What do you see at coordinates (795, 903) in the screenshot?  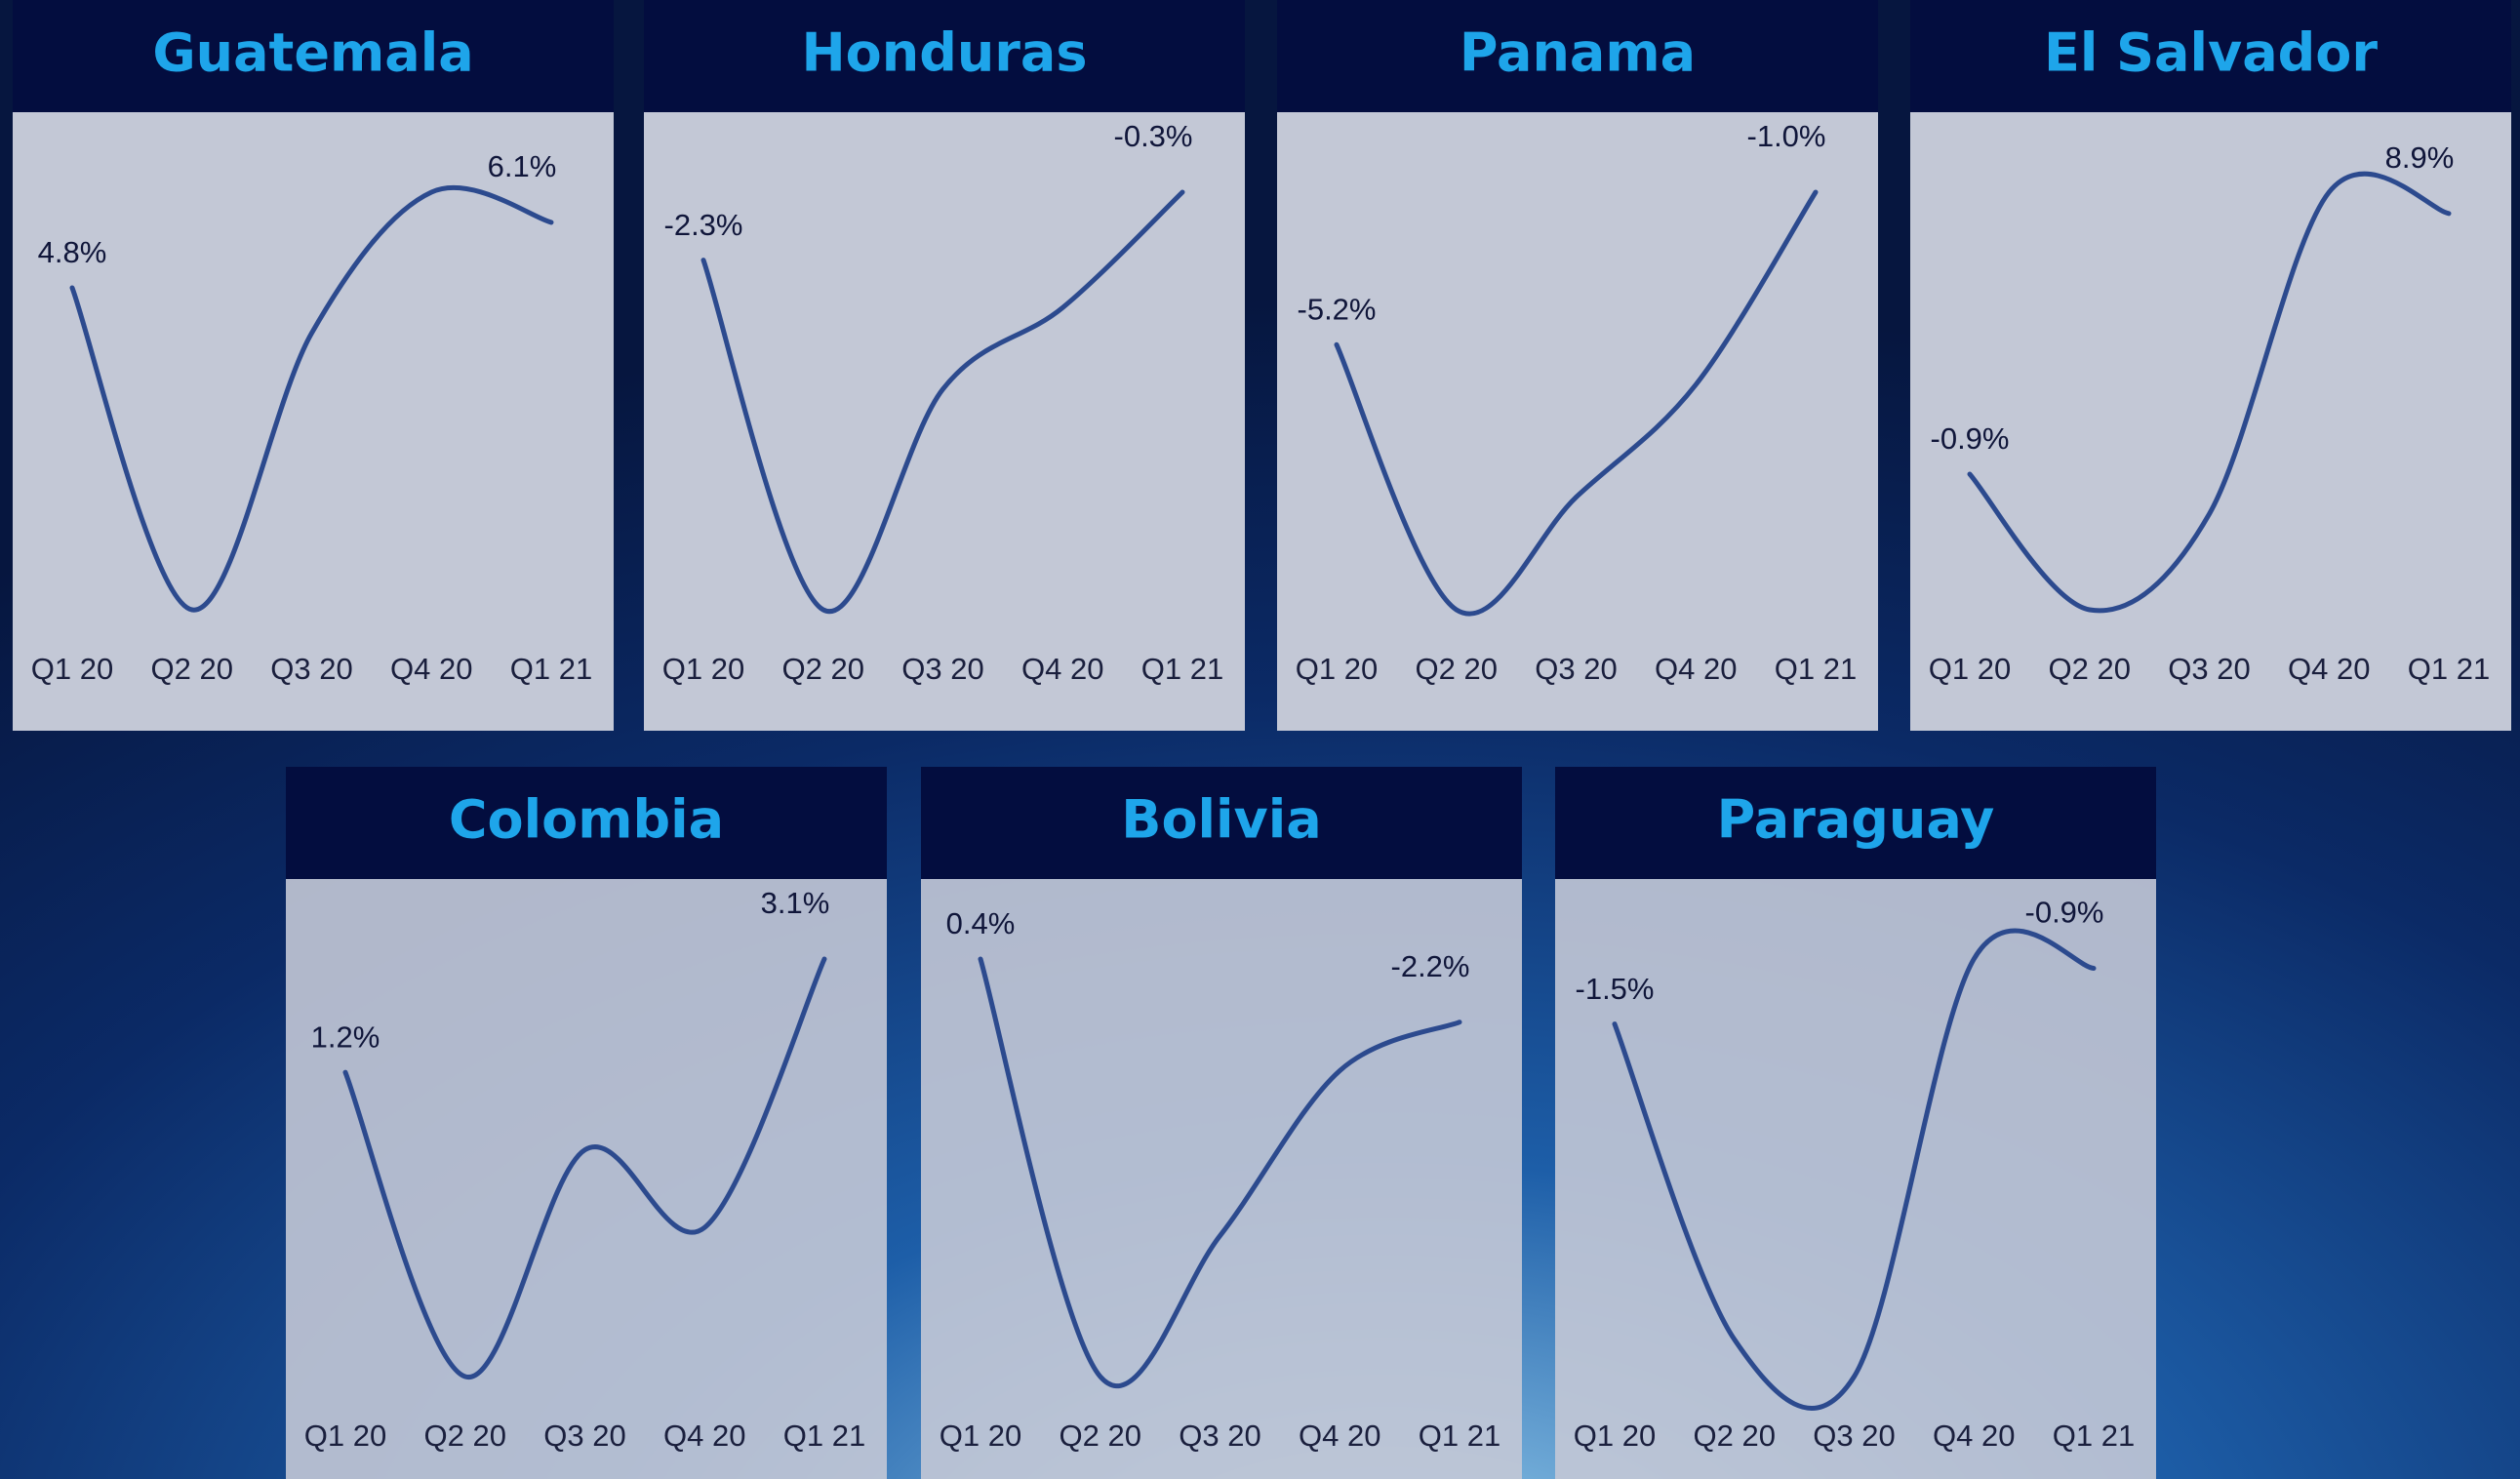 I see `data-label: 3.1%` at bounding box center [795, 903].